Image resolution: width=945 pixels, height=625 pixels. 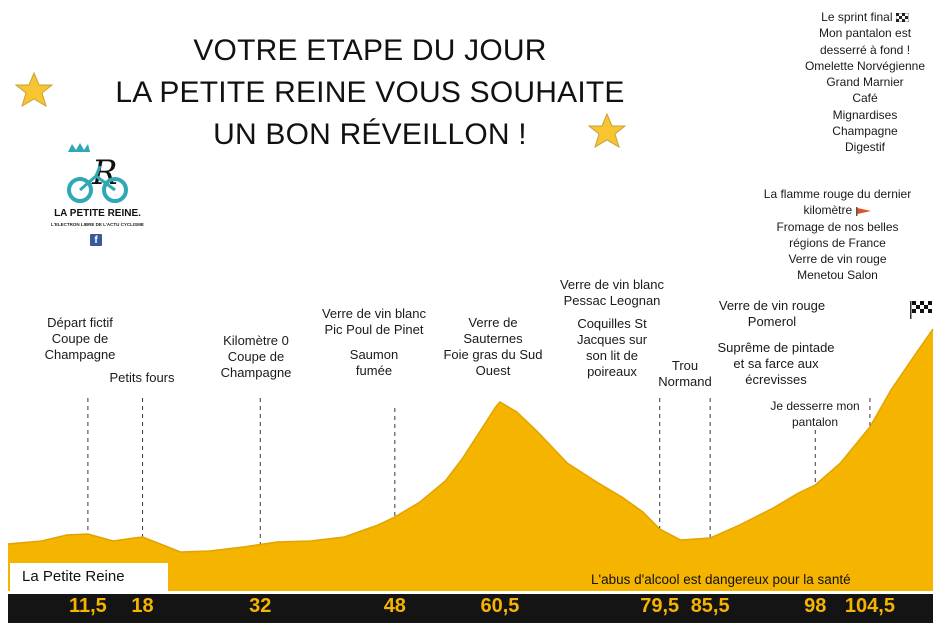 What do you see at coordinates (374, 321) in the screenshot?
I see `annotation-km-48-wine: Verre de vin blanc Pic Poul de Pinet` at bounding box center [374, 321].